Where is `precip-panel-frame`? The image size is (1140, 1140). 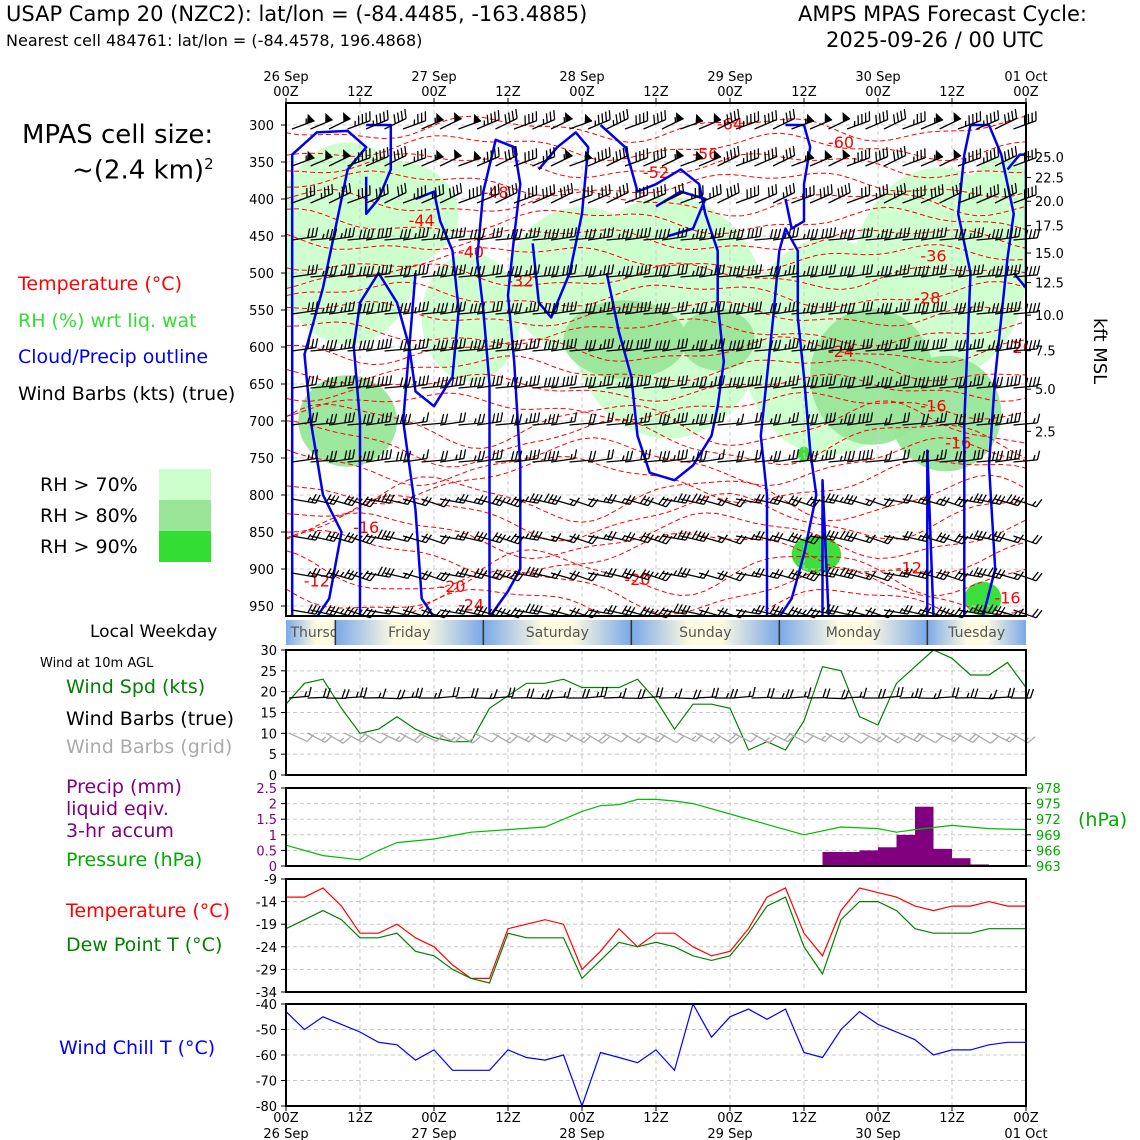
precip-panel-frame is located at coordinates (656, 827).